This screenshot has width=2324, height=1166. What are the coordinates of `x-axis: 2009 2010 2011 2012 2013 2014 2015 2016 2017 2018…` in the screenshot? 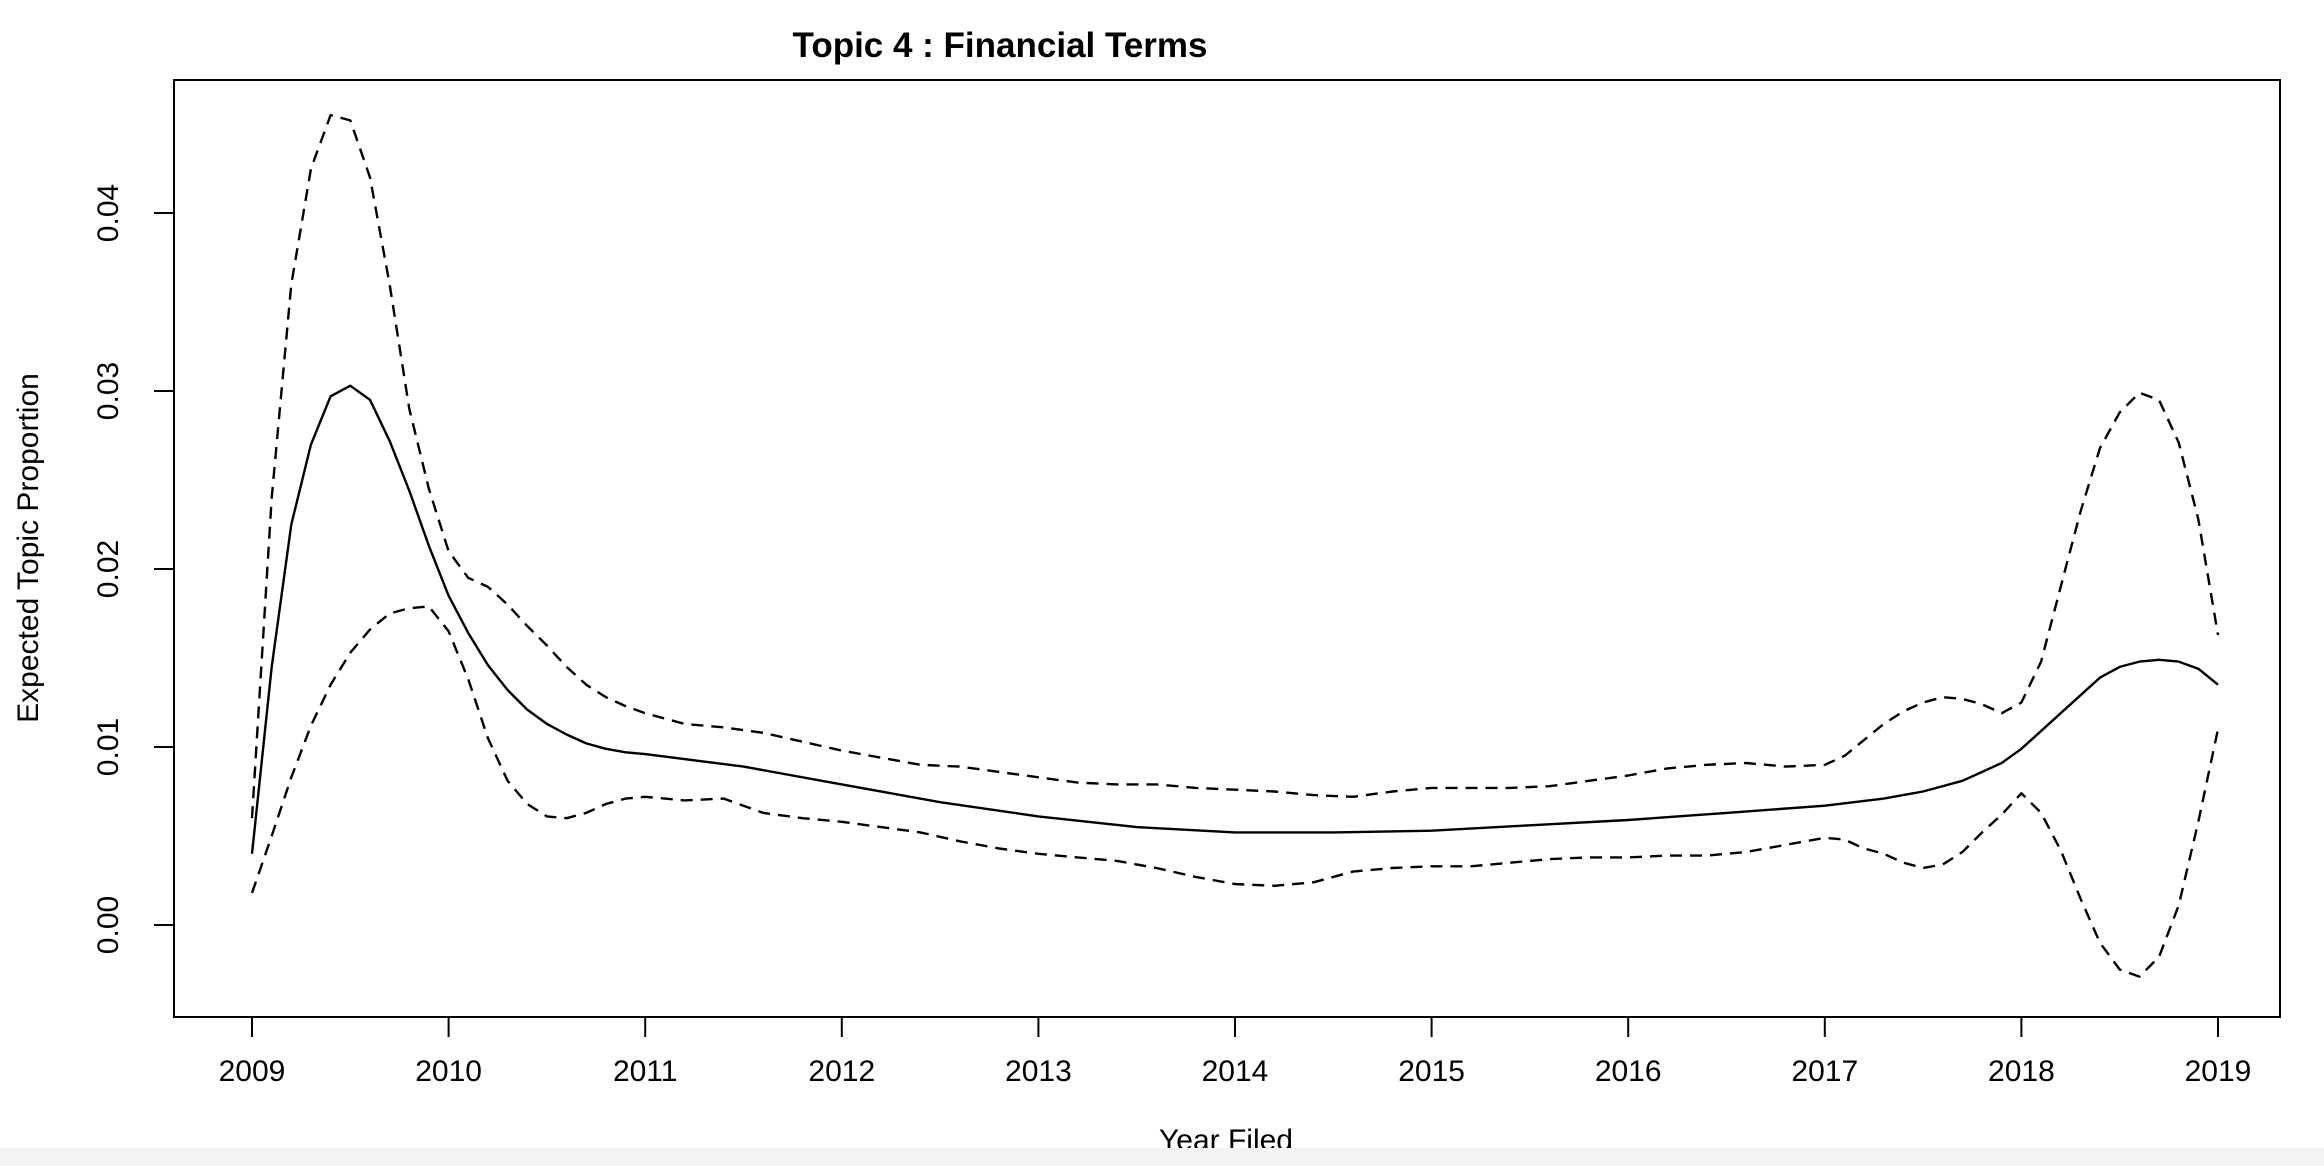 It's located at (1235, 1052).